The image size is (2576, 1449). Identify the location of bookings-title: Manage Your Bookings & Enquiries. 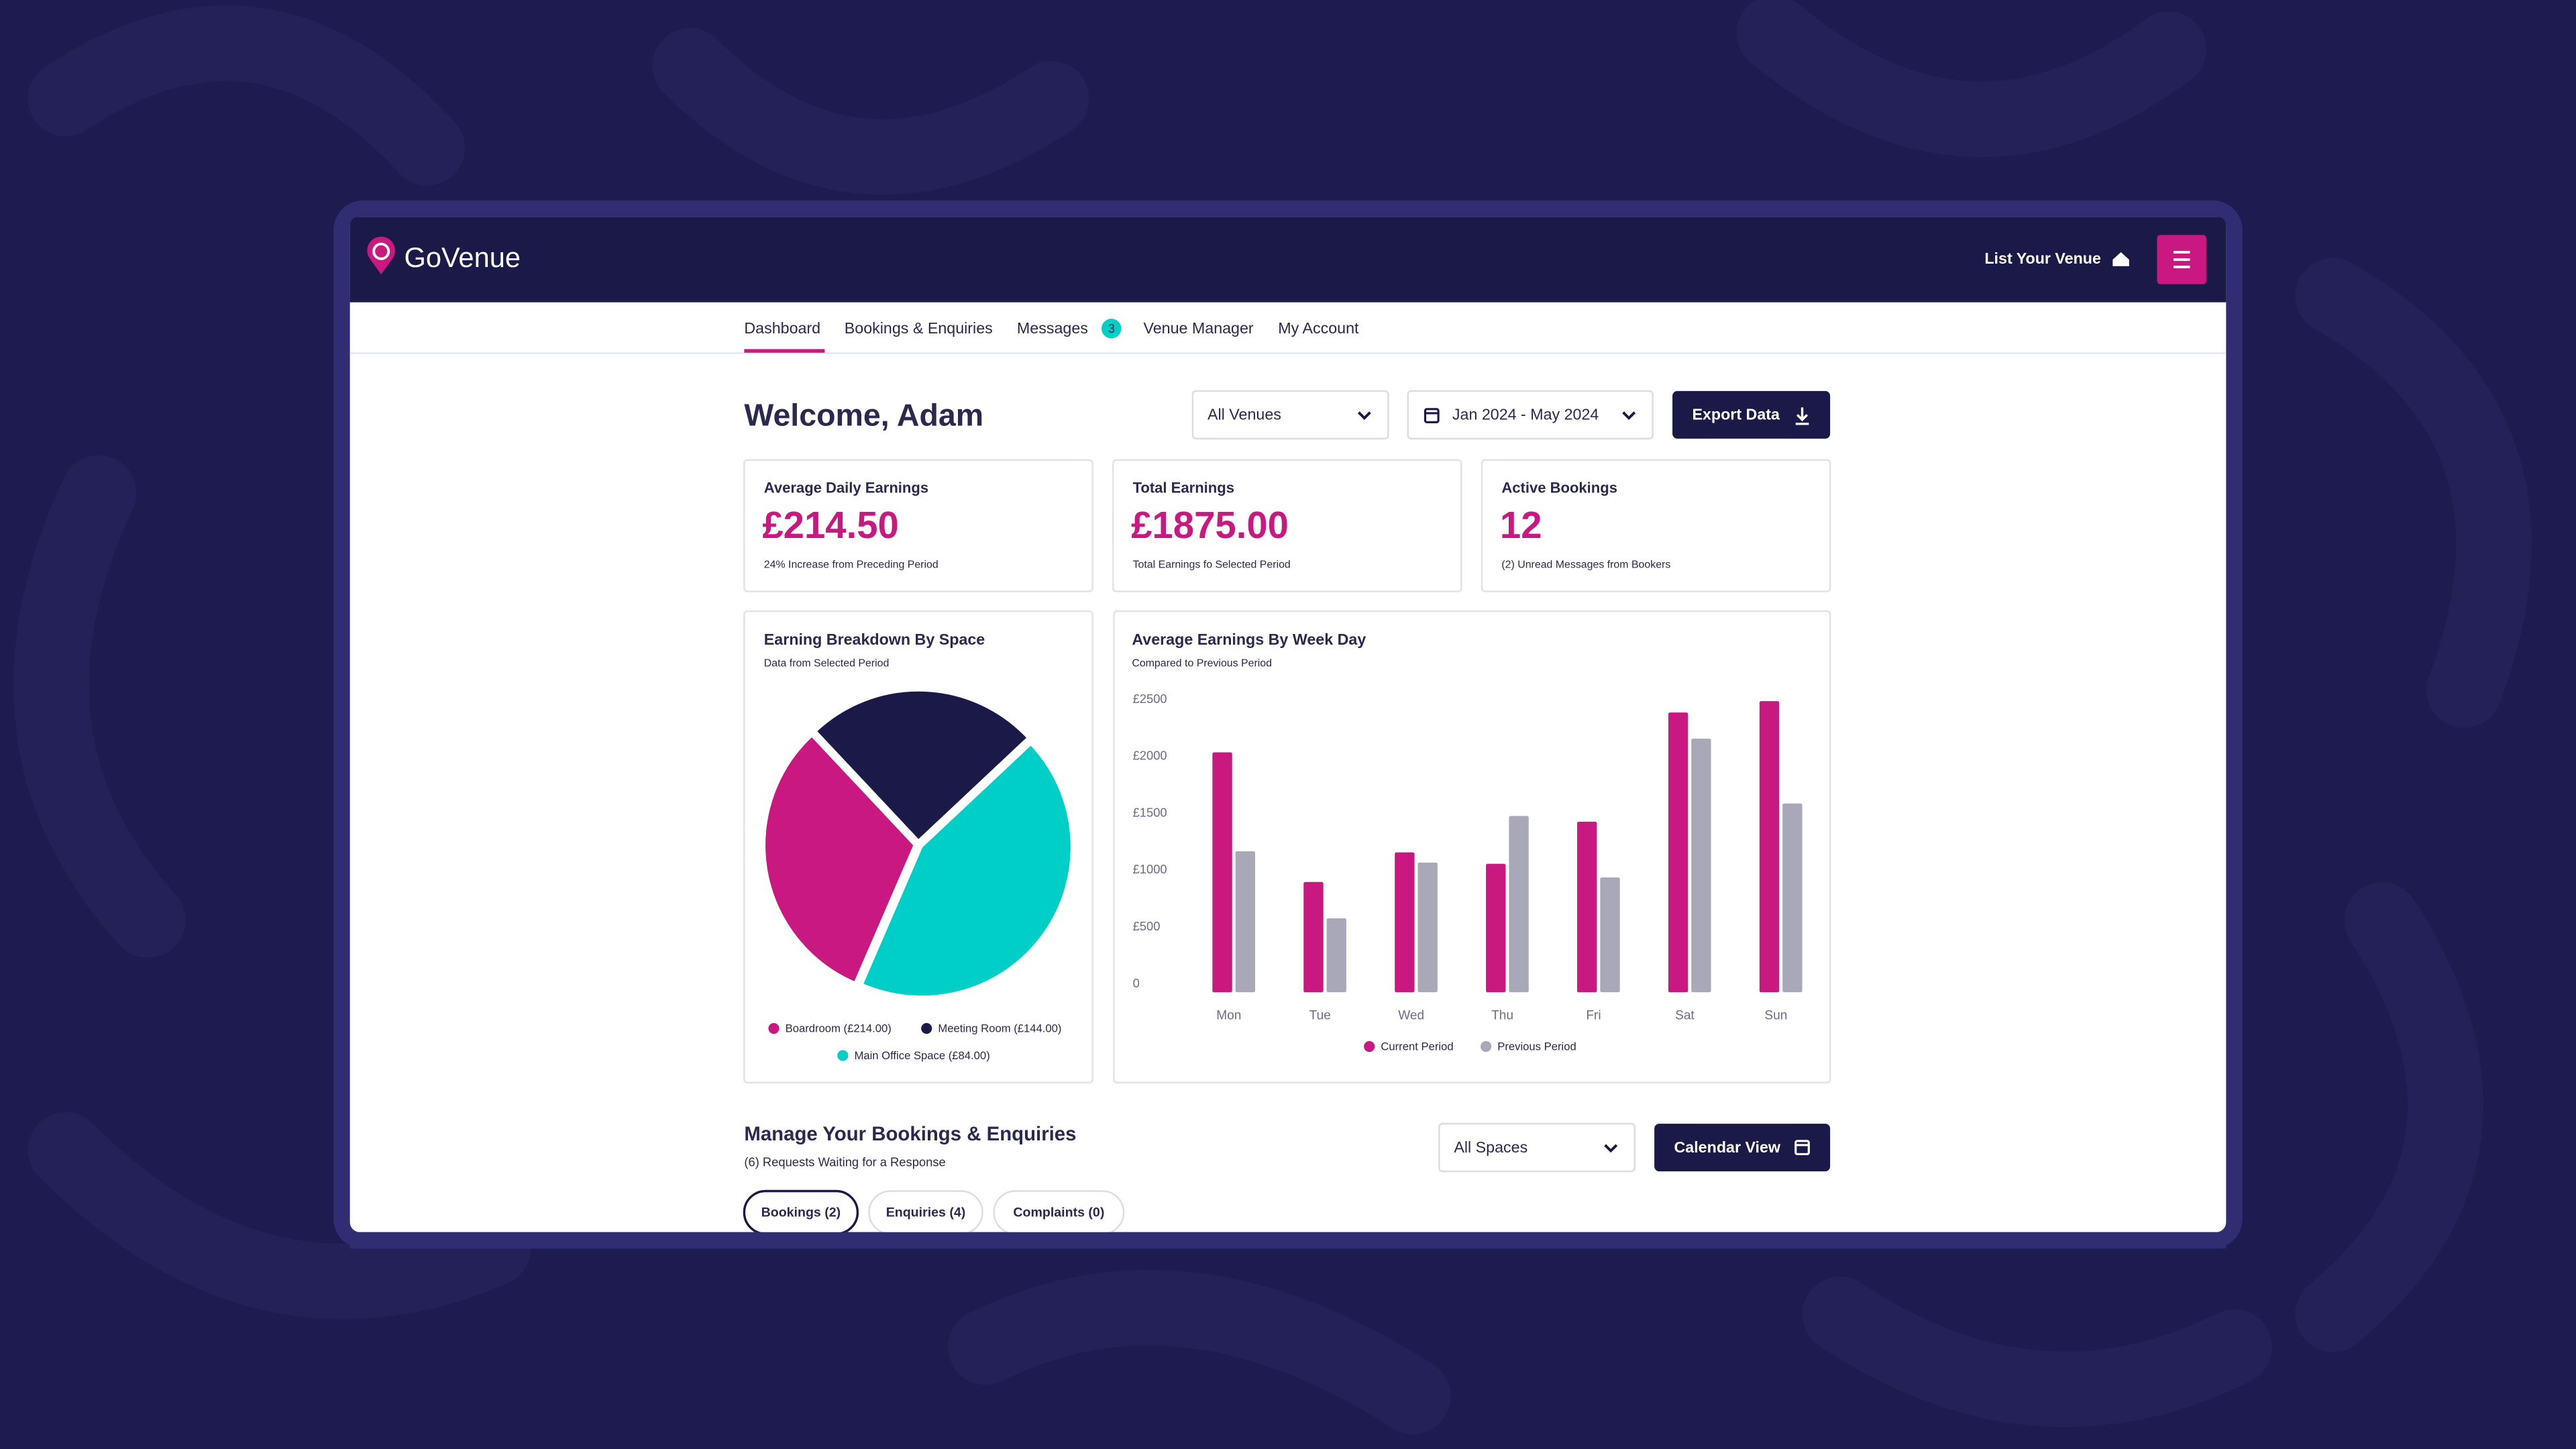
(910, 1134).